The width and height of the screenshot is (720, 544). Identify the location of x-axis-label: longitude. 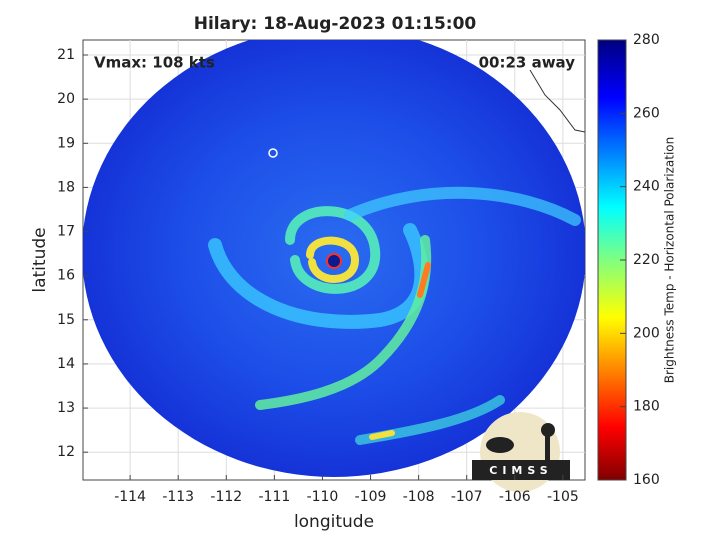
(334, 522).